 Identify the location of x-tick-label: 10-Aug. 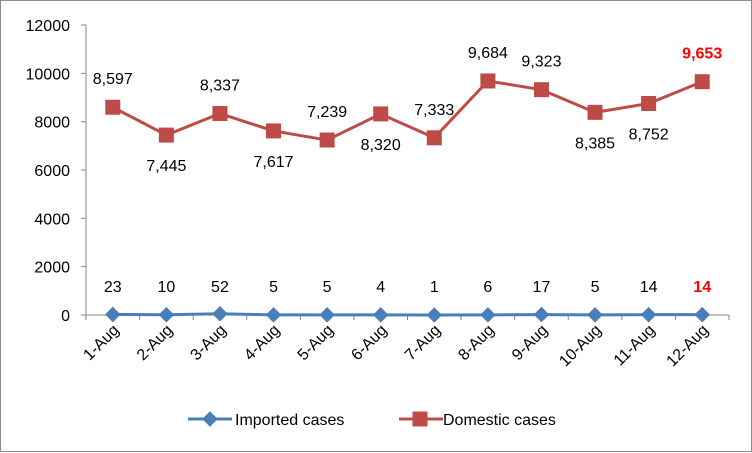
(580, 346).